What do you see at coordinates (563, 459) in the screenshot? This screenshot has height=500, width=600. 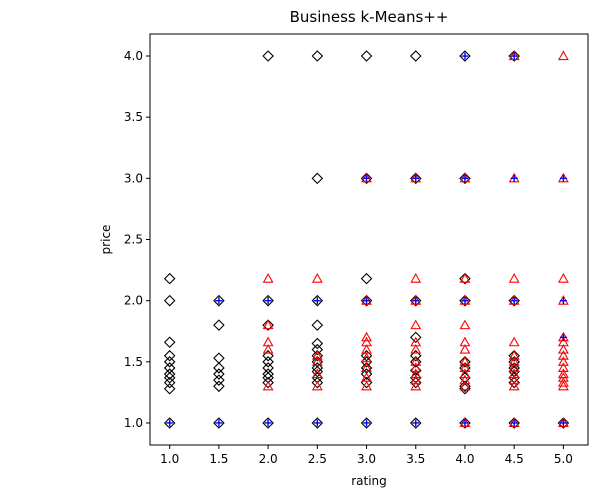 I see `x-tick-label: 5.0` at bounding box center [563, 459].